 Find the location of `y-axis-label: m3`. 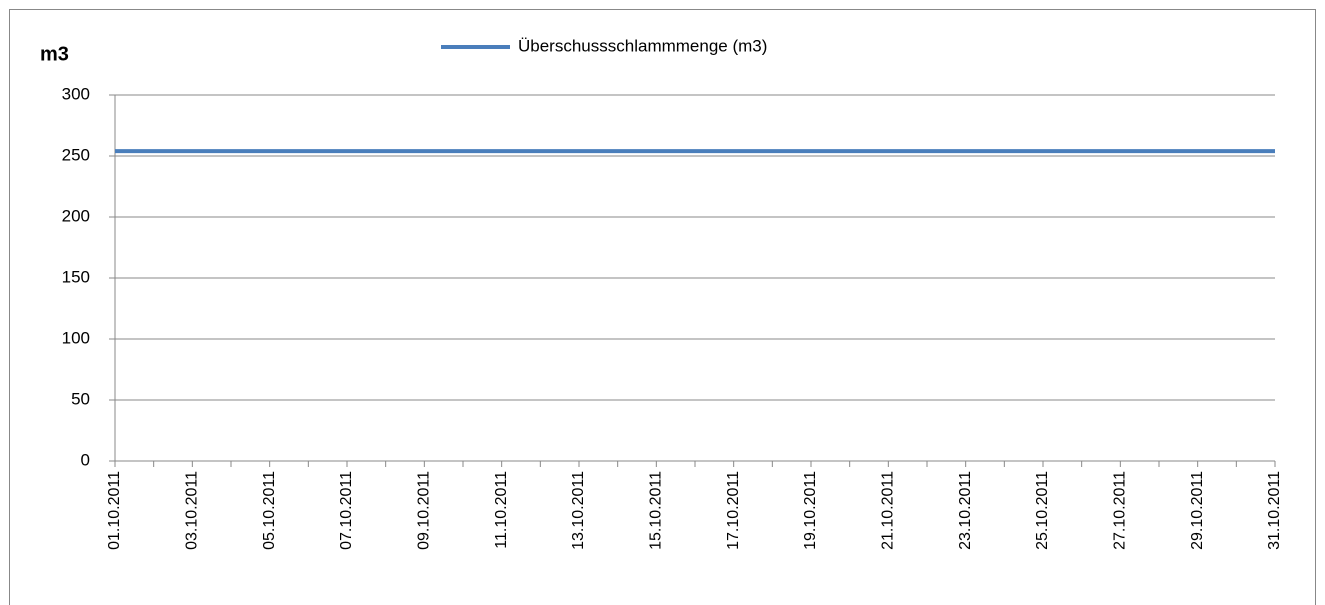

y-axis-label: m3 is located at coordinates (54, 54).